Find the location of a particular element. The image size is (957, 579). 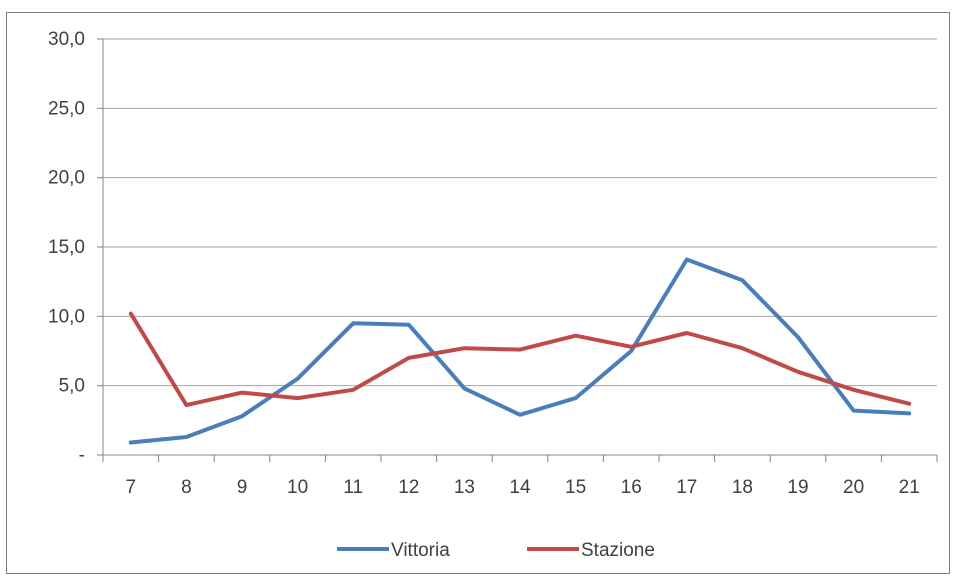

y-tick-label: 30,0 is located at coordinates (66, 39).